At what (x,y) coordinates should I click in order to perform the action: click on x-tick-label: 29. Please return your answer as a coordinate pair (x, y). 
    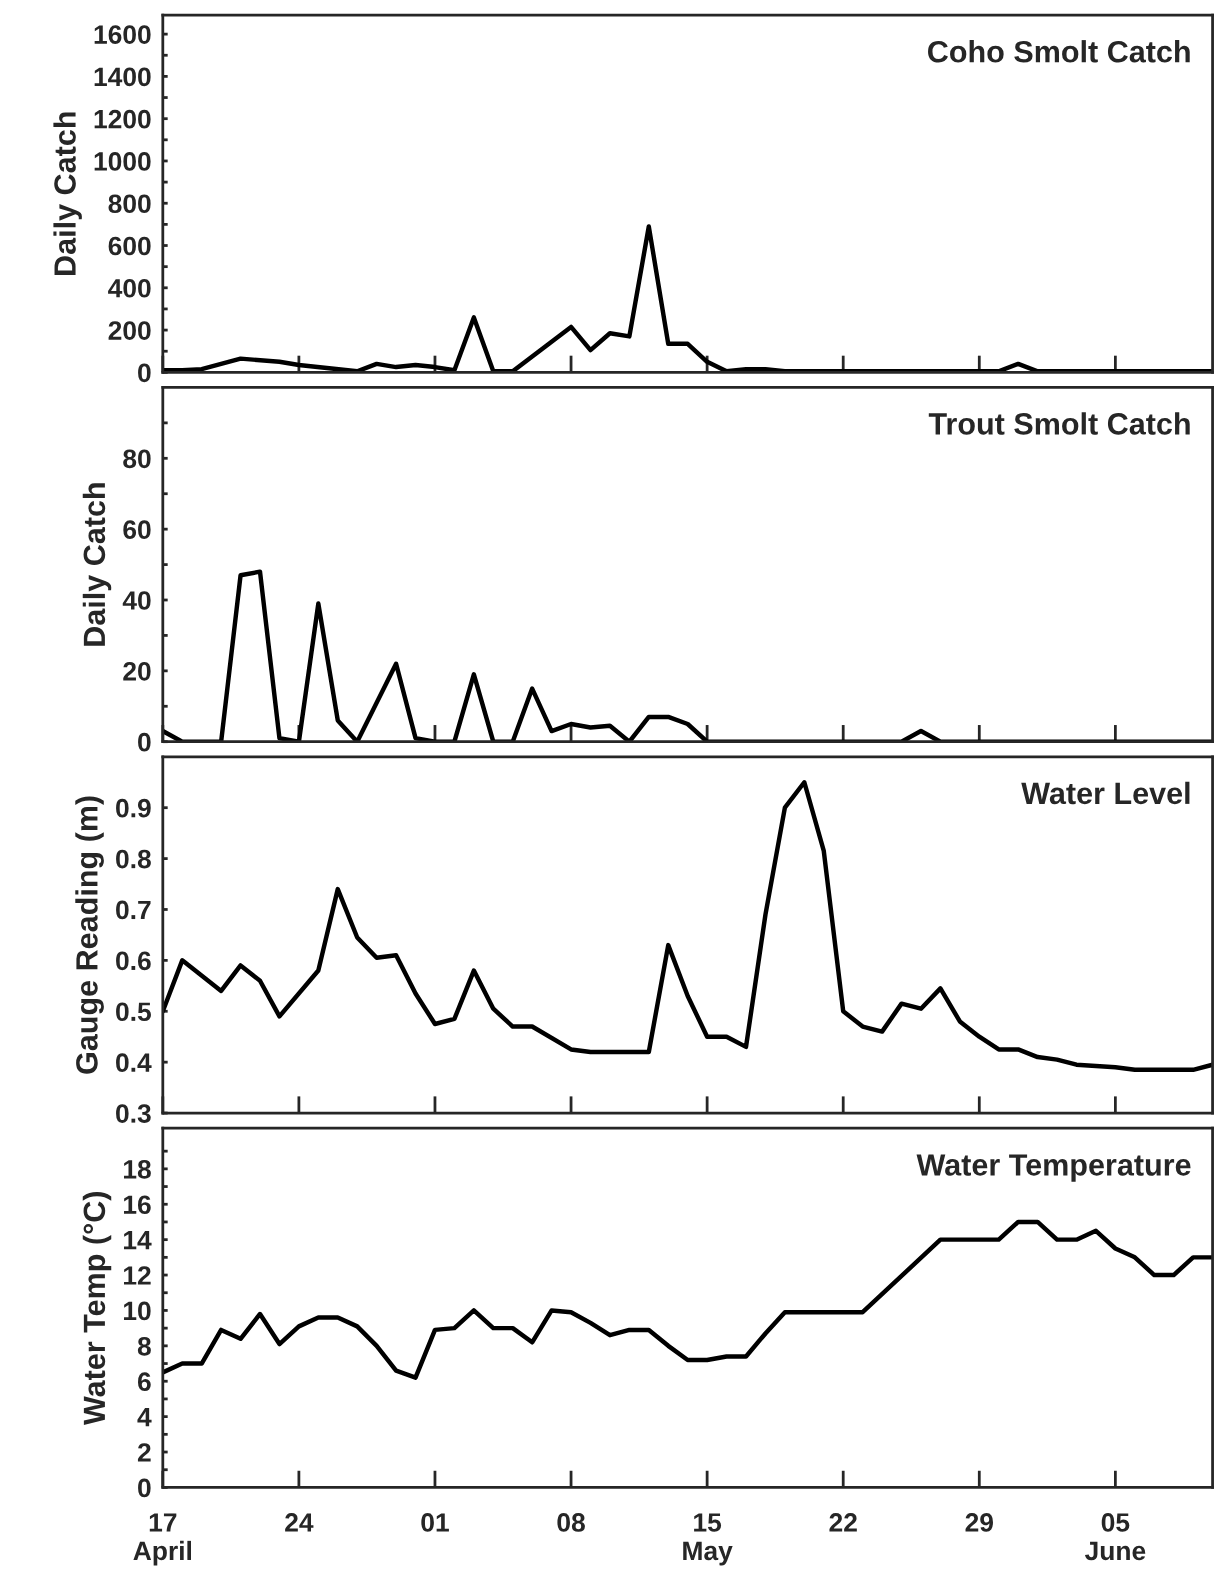
    Looking at the image, I should click on (979, 1522).